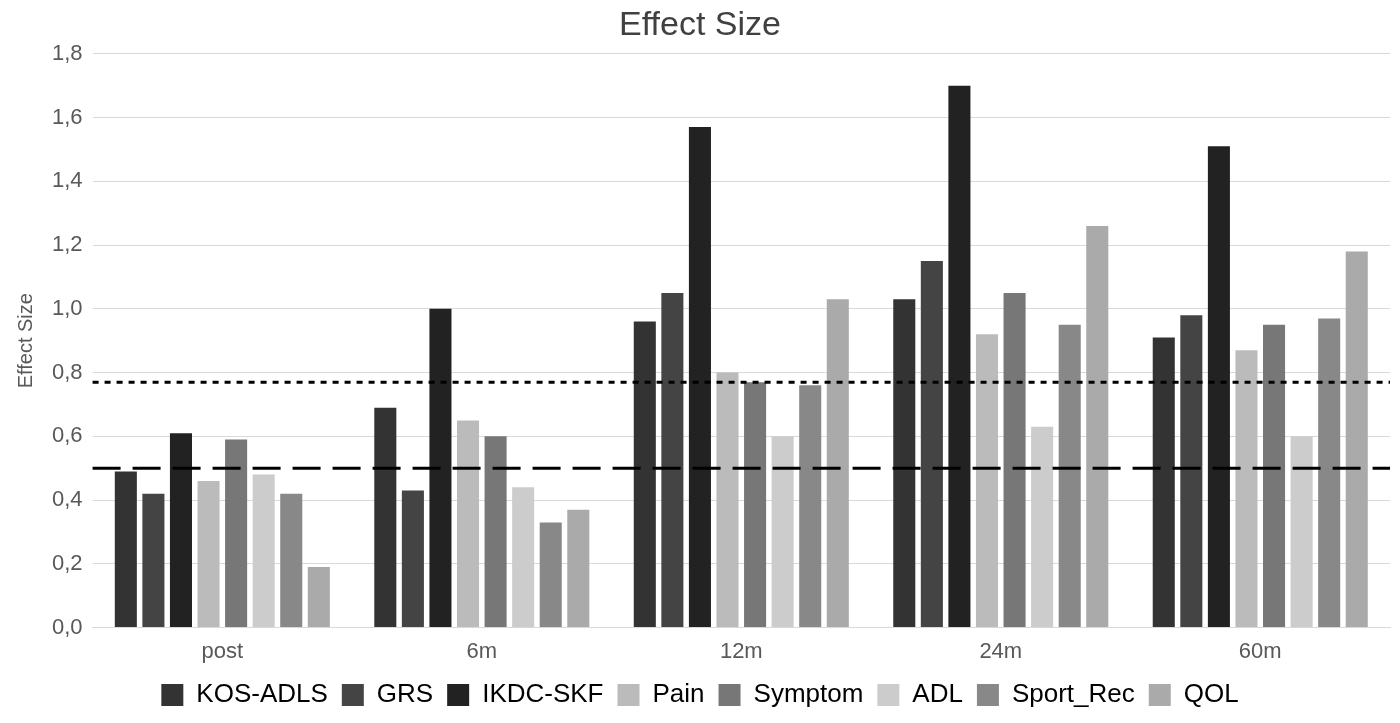 Image resolution: width=1400 pixels, height=723 pixels. What do you see at coordinates (67, 52) in the screenshot?
I see `y-tick-label: 1,8` at bounding box center [67, 52].